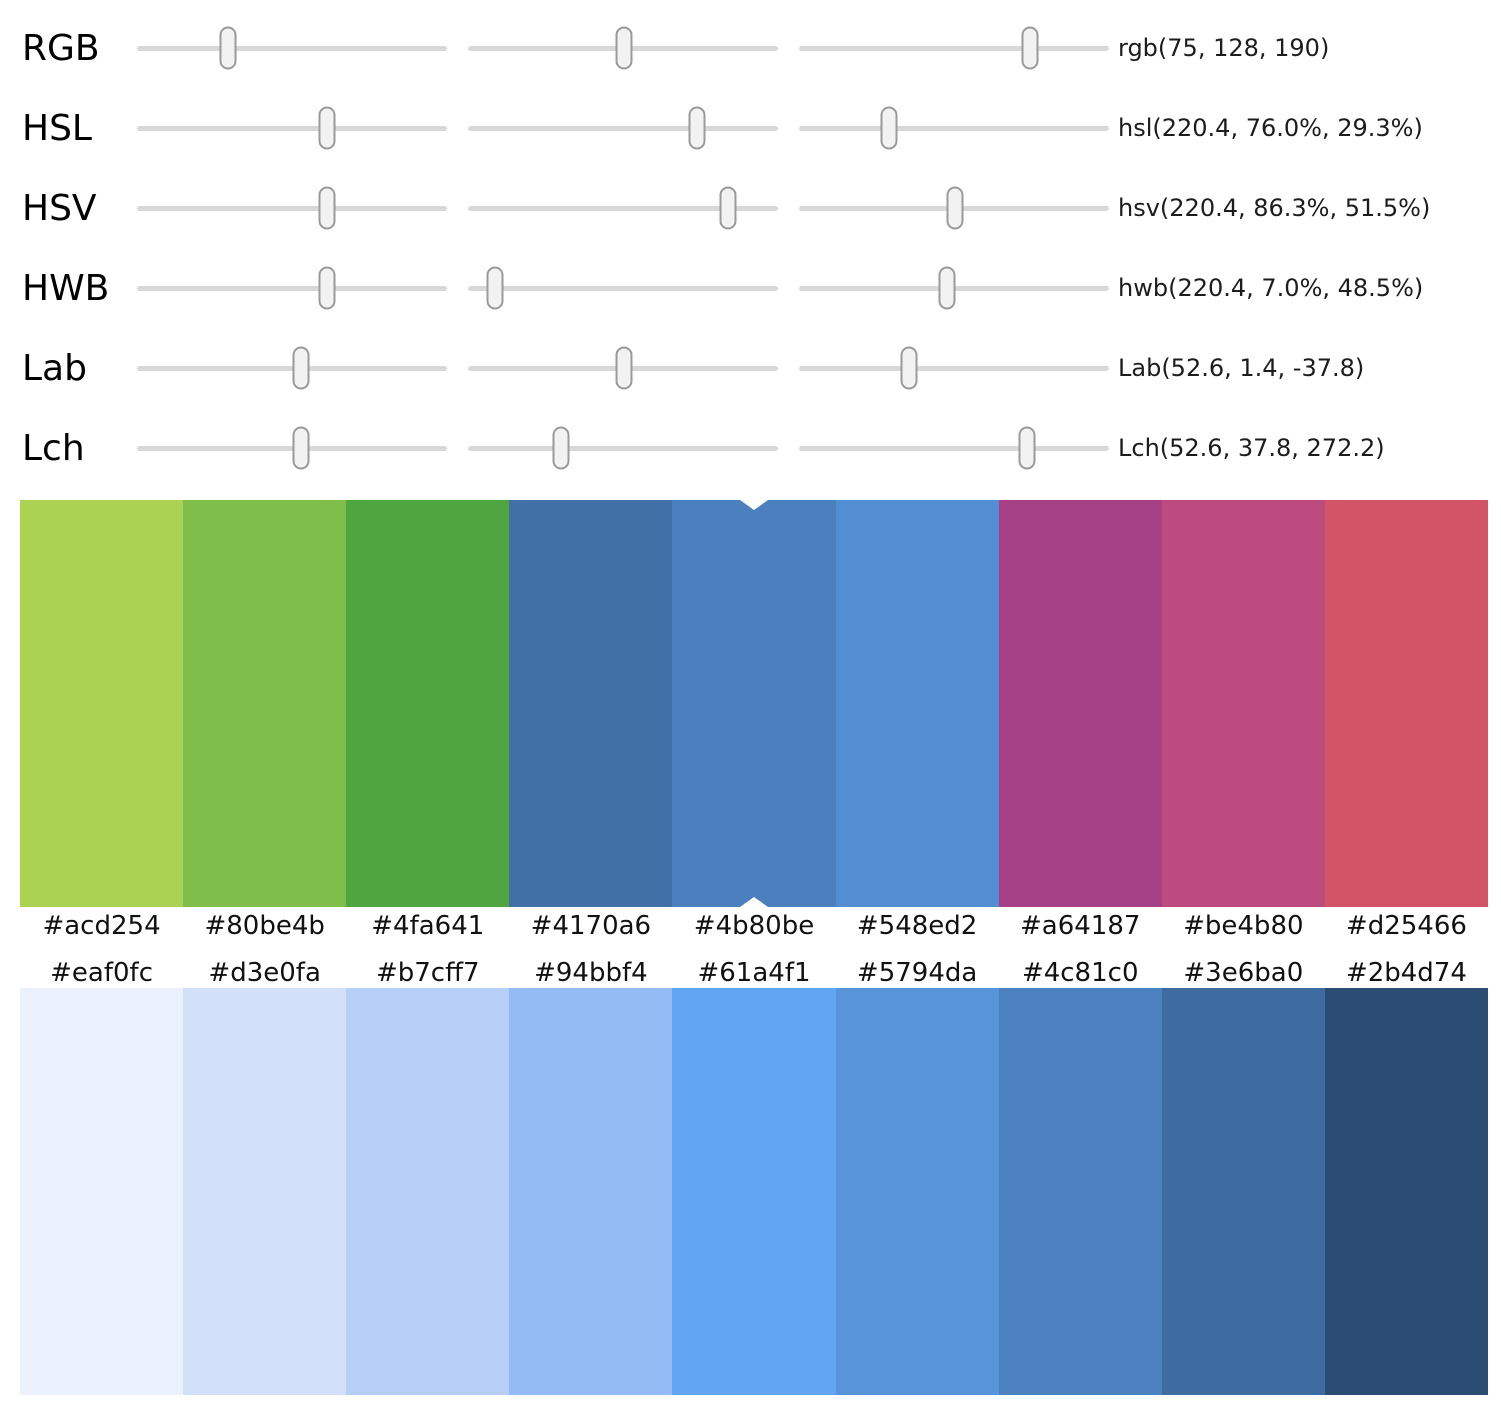  I want to click on hex-label-top-5: #4b80be, so click(754, 926).